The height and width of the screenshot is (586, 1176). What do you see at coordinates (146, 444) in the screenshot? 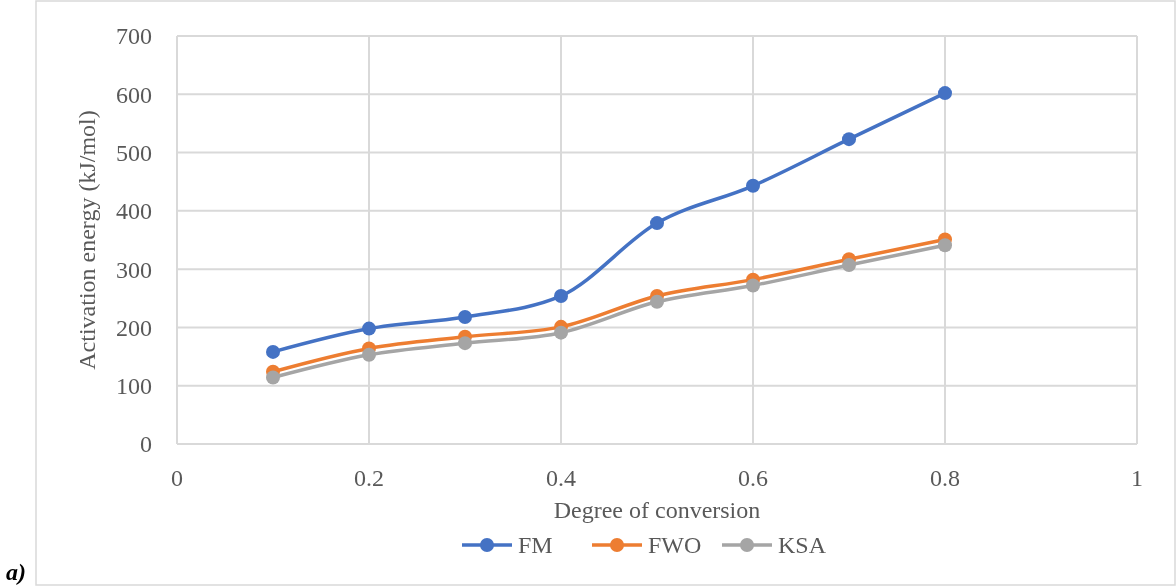
I see `y-tick-label: 0` at bounding box center [146, 444].